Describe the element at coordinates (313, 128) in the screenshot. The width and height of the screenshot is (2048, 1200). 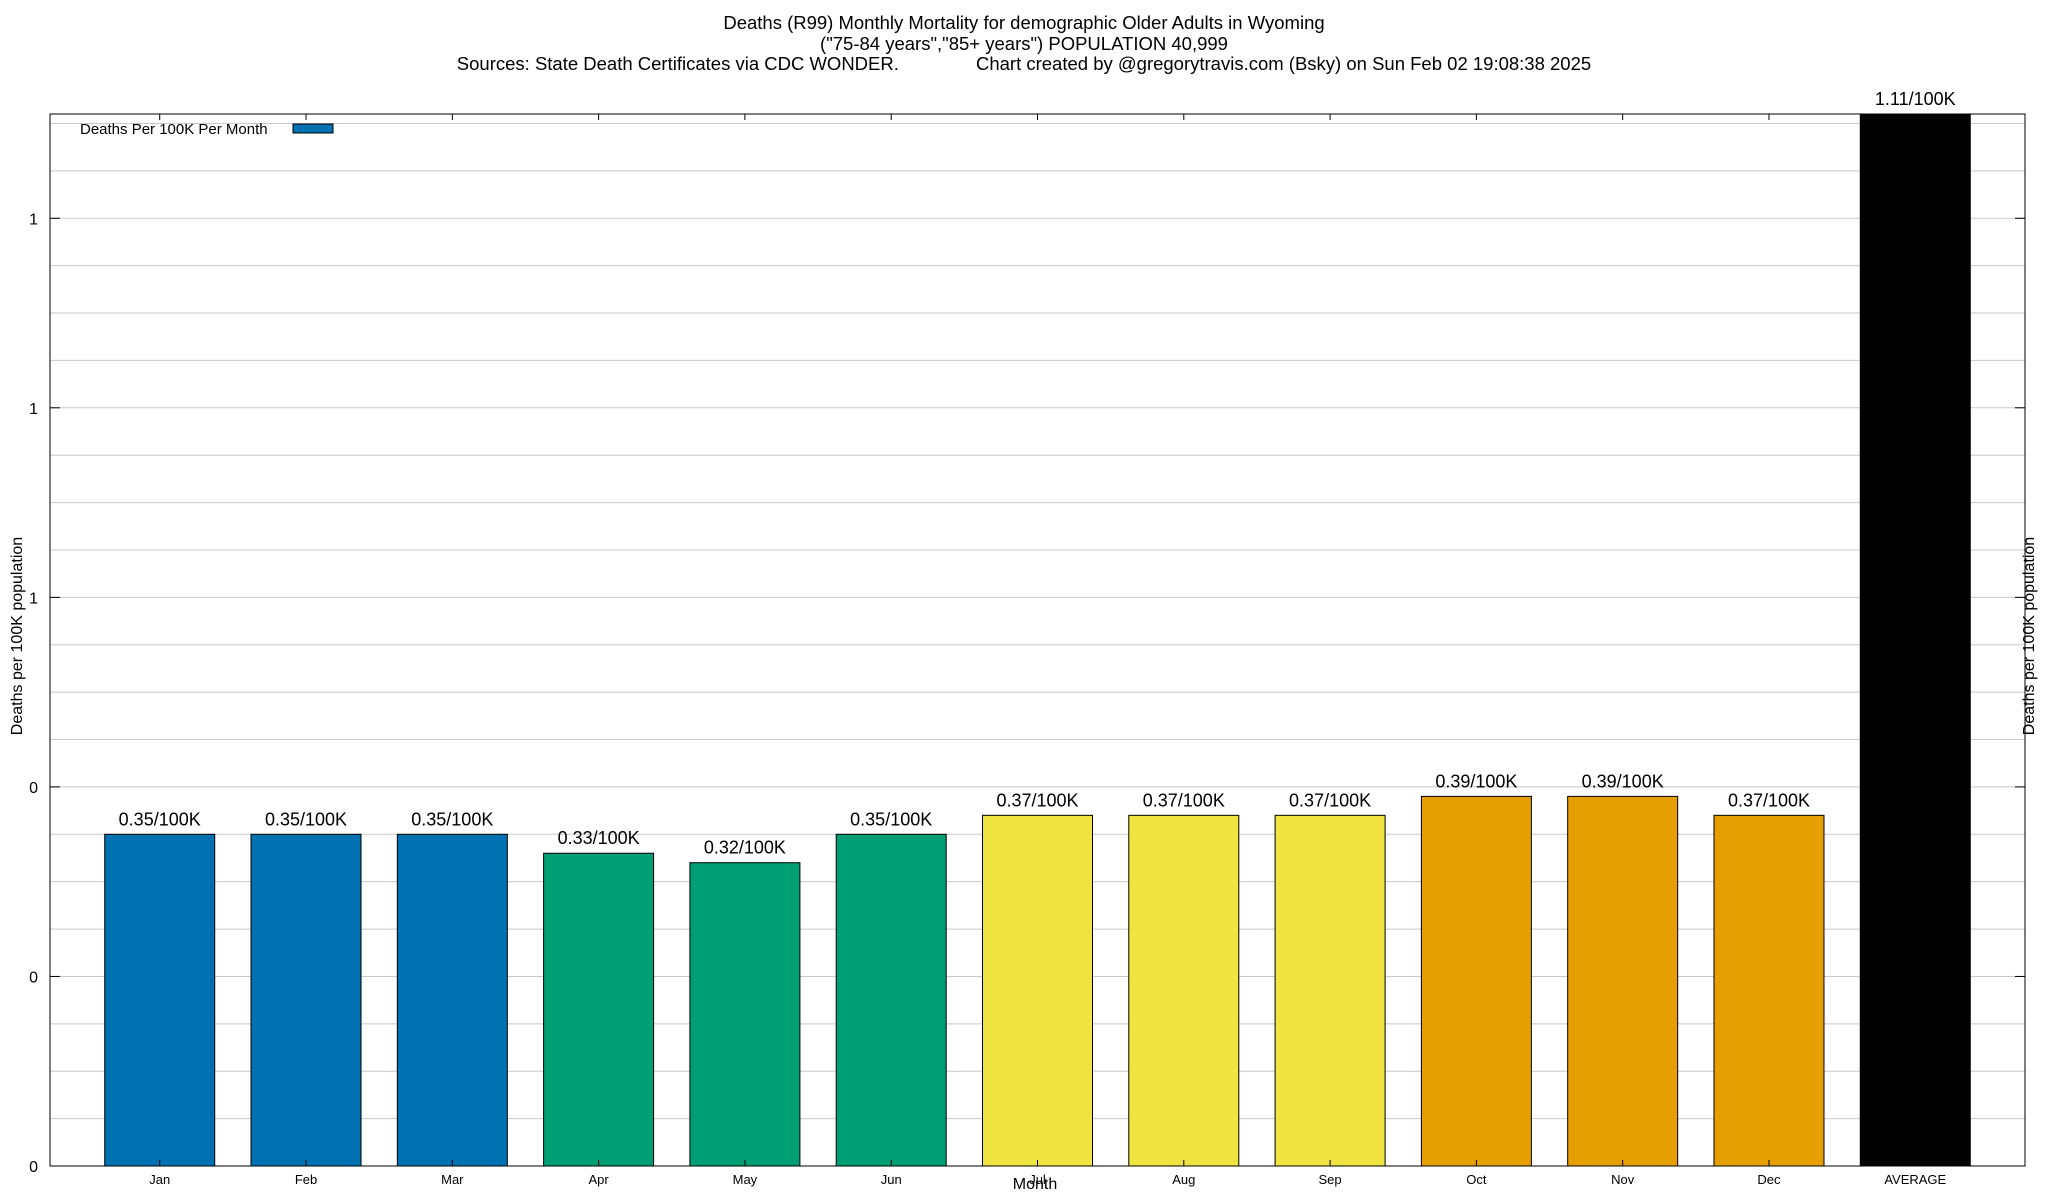
I see `legend-swatch` at that location.